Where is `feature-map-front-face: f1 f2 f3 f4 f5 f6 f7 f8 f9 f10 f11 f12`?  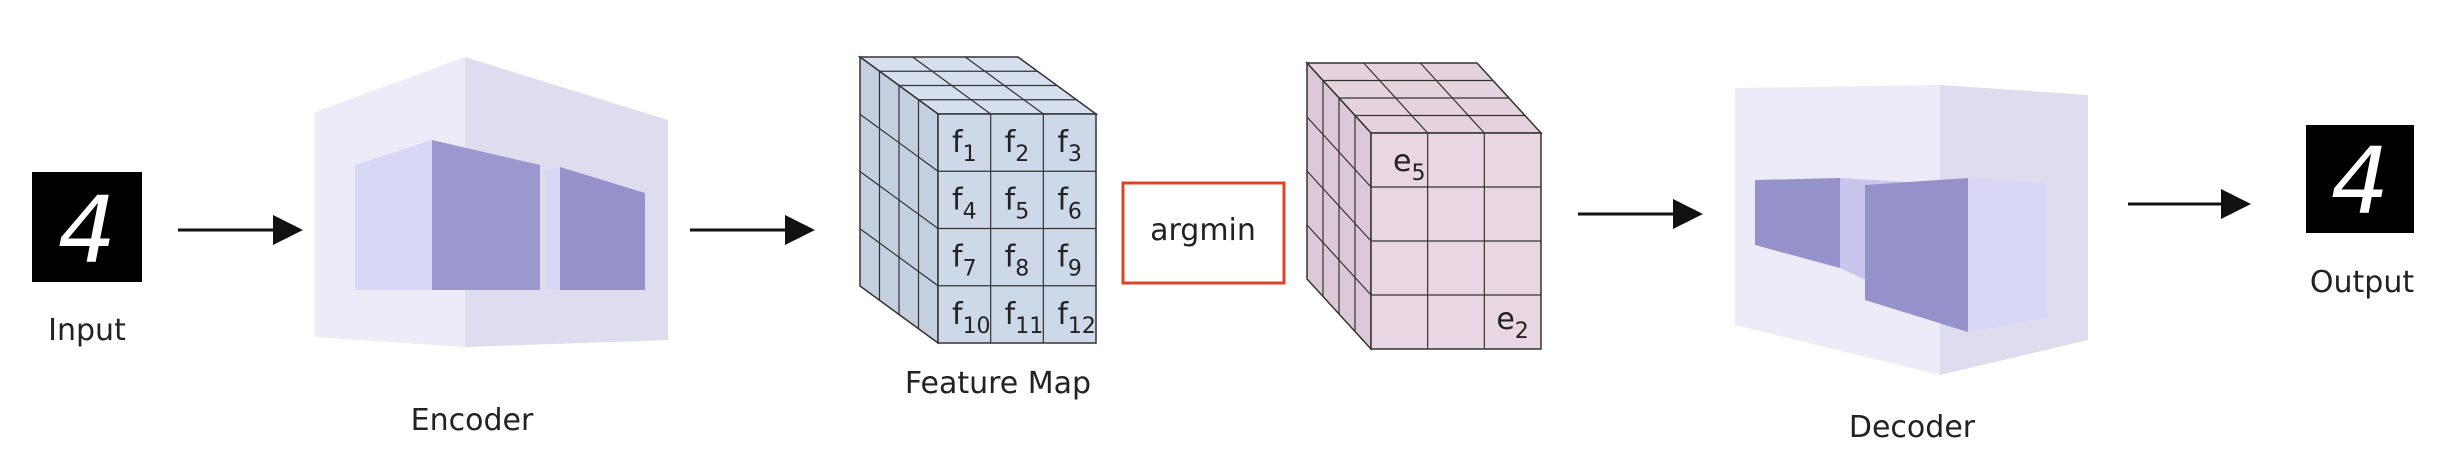
feature-map-front-face: f1 f2 f3 f4 f5 f6 f7 f8 f9 f10 f11 f12 is located at coordinates (1017, 228).